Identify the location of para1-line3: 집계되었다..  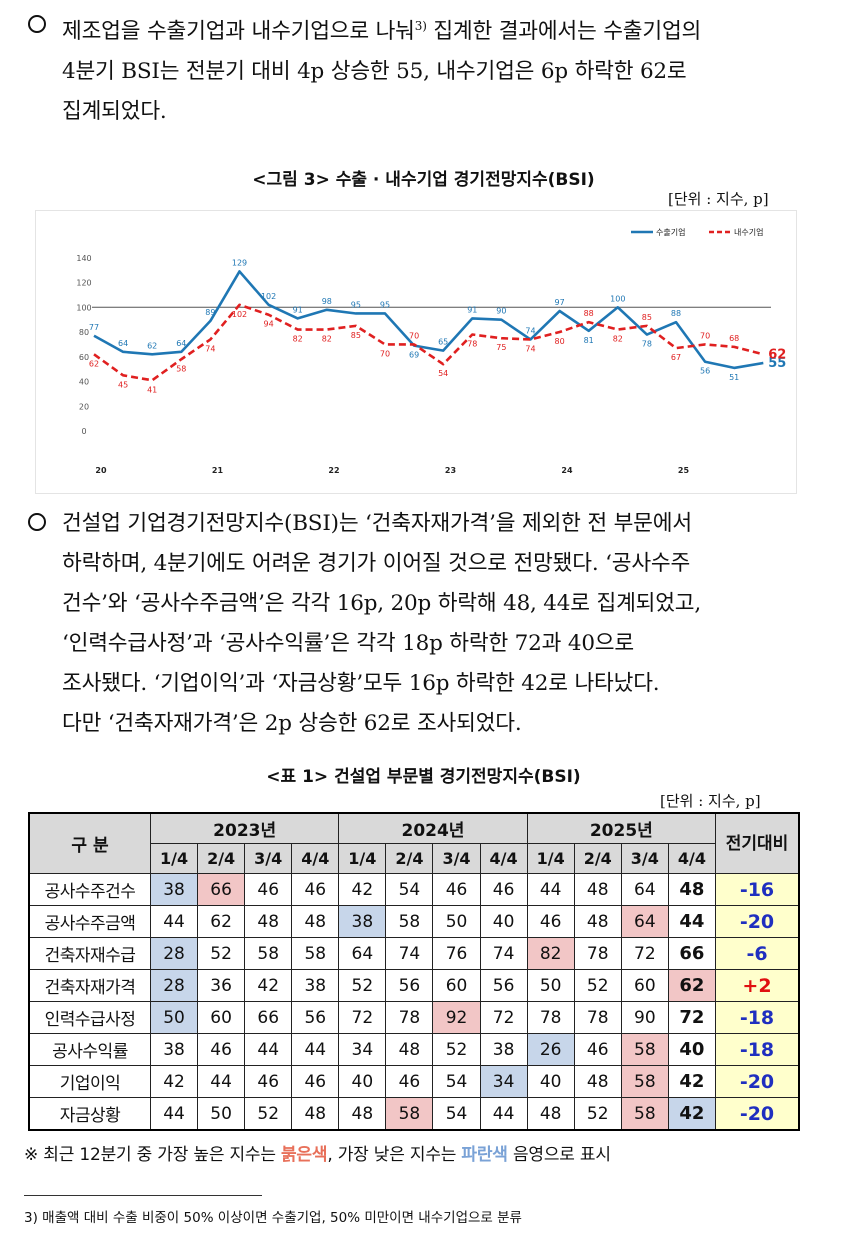
(114, 112).